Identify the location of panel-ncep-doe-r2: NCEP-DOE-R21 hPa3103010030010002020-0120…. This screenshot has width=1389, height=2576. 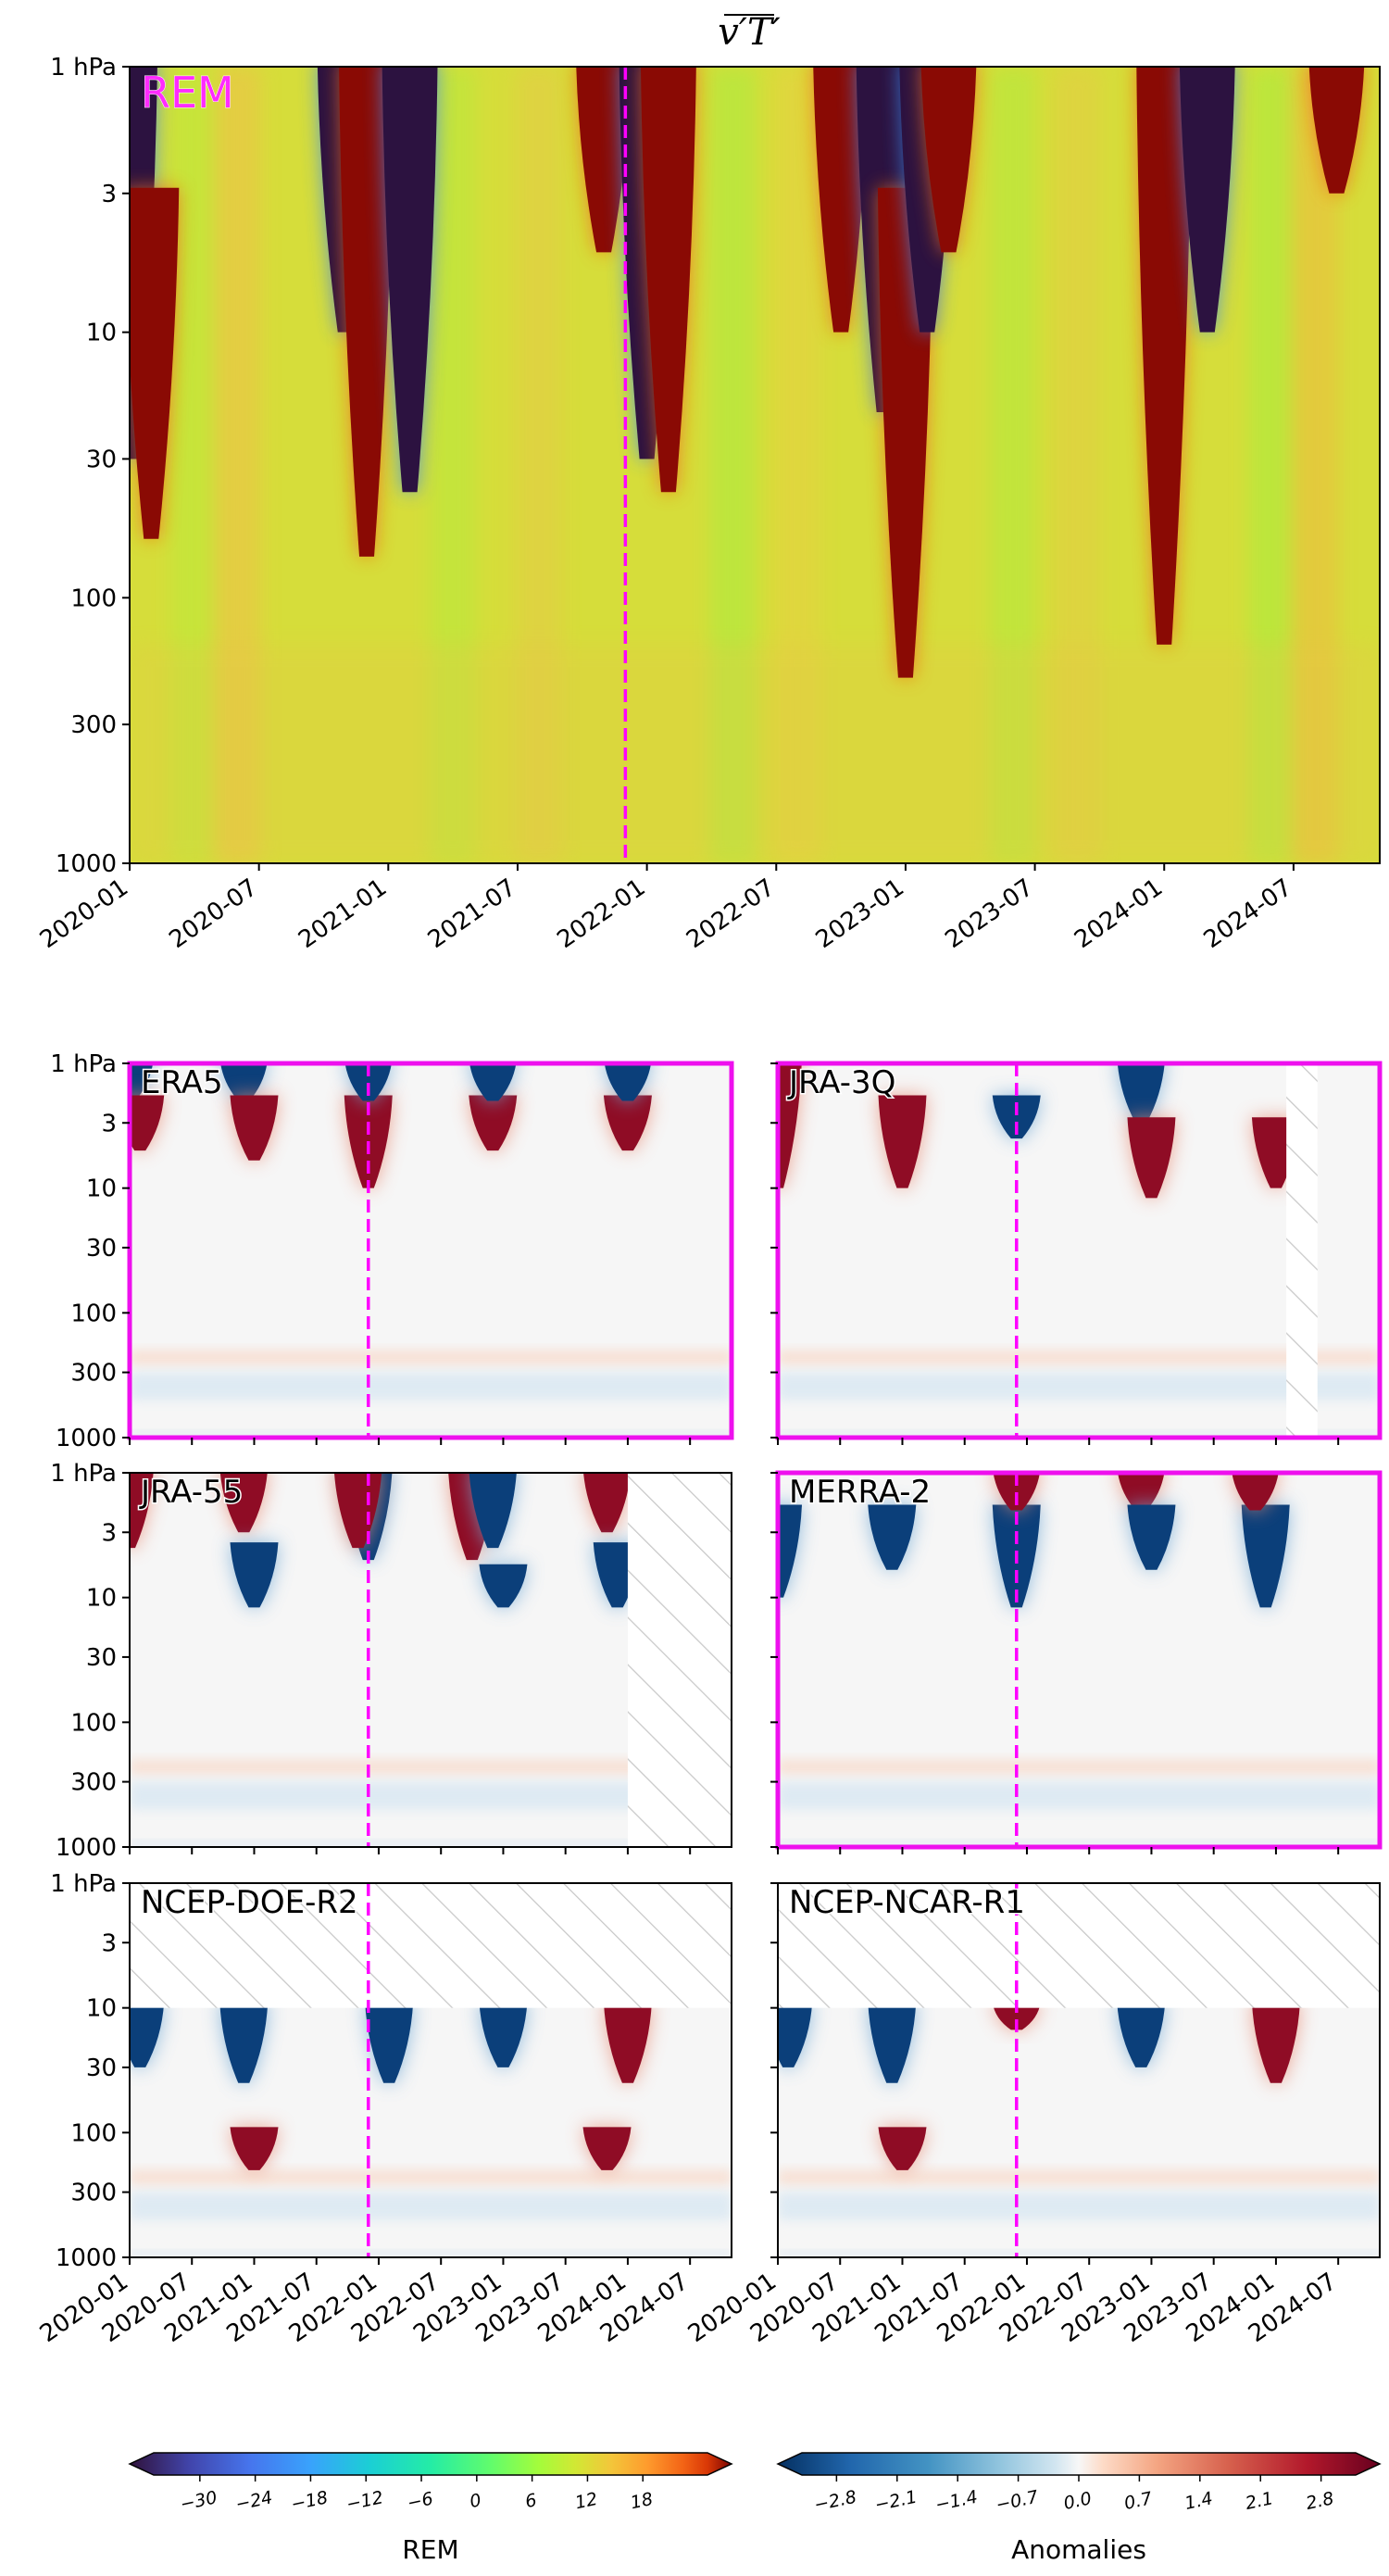
(383, 2109).